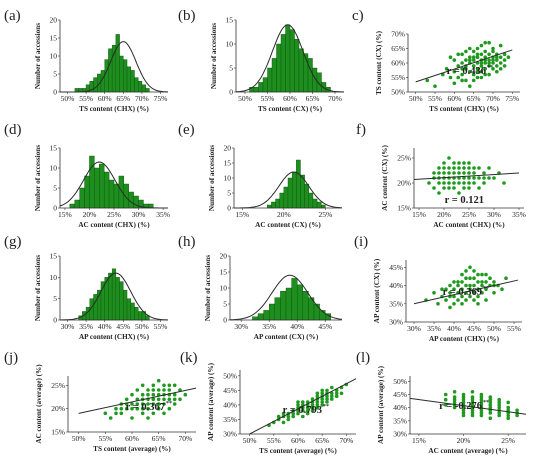  I want to click on panel-label: (e), so click(186, 130).